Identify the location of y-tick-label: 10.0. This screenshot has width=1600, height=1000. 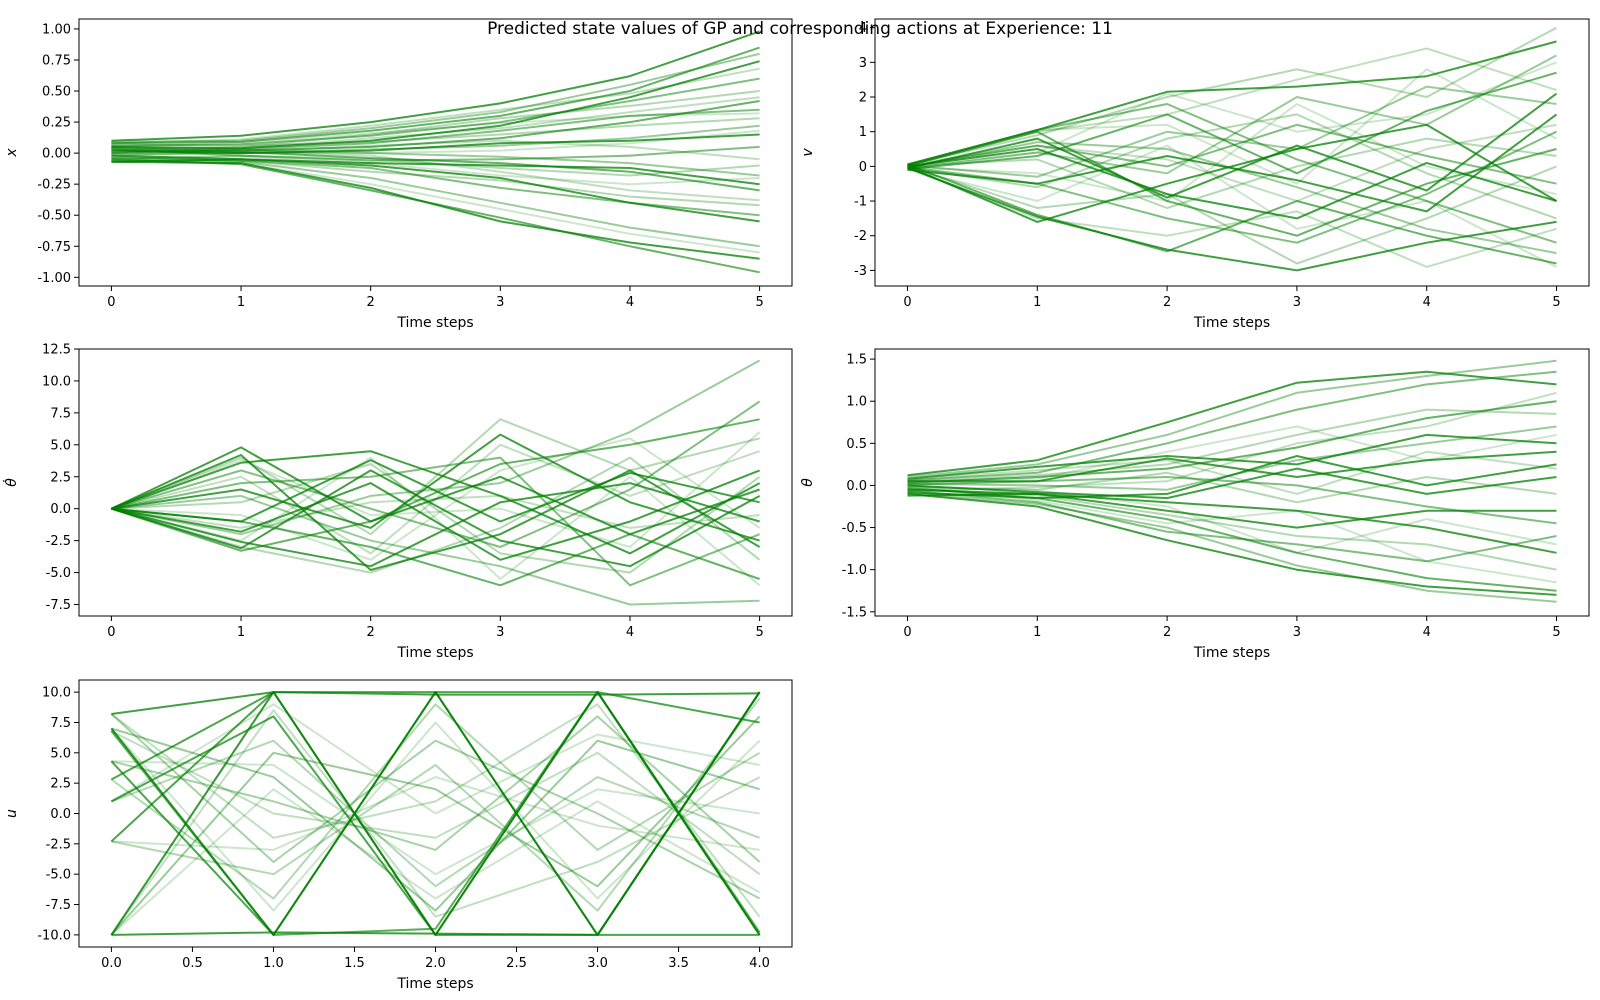
(56, 381).